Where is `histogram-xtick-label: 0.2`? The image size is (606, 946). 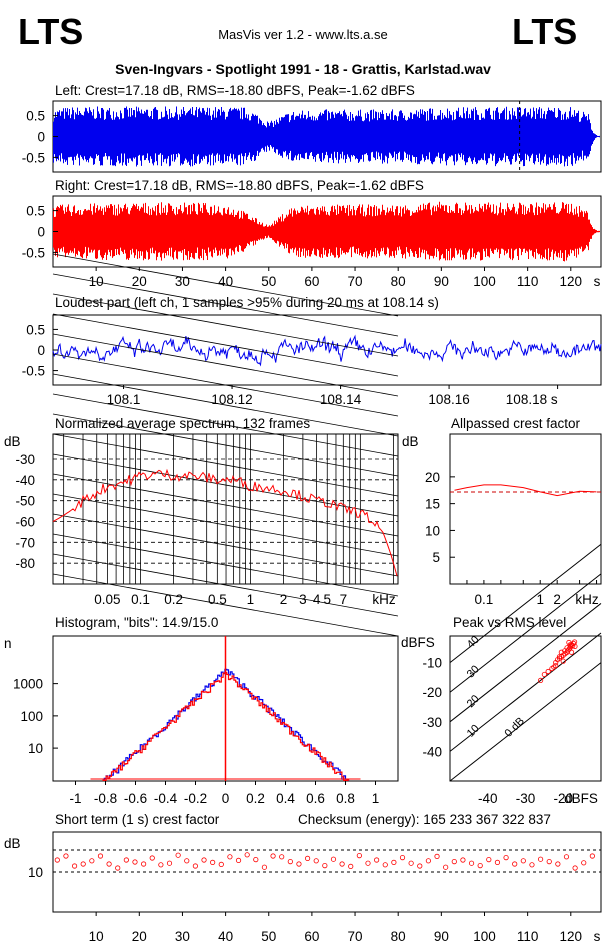
histogram-xtick-label: 0.2 is located at coordinates (255, 798).